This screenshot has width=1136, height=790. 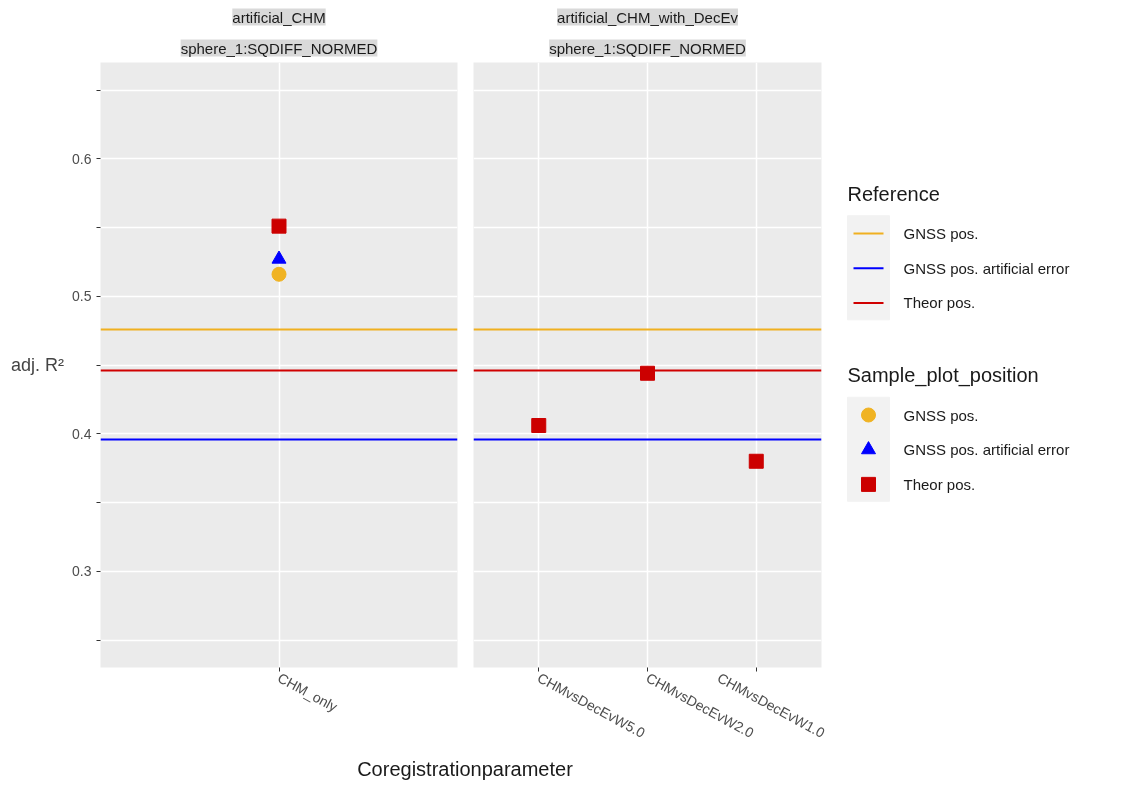 I want to click on x-axis-title: Coregistrationparameter, so click(x=465, y=769).